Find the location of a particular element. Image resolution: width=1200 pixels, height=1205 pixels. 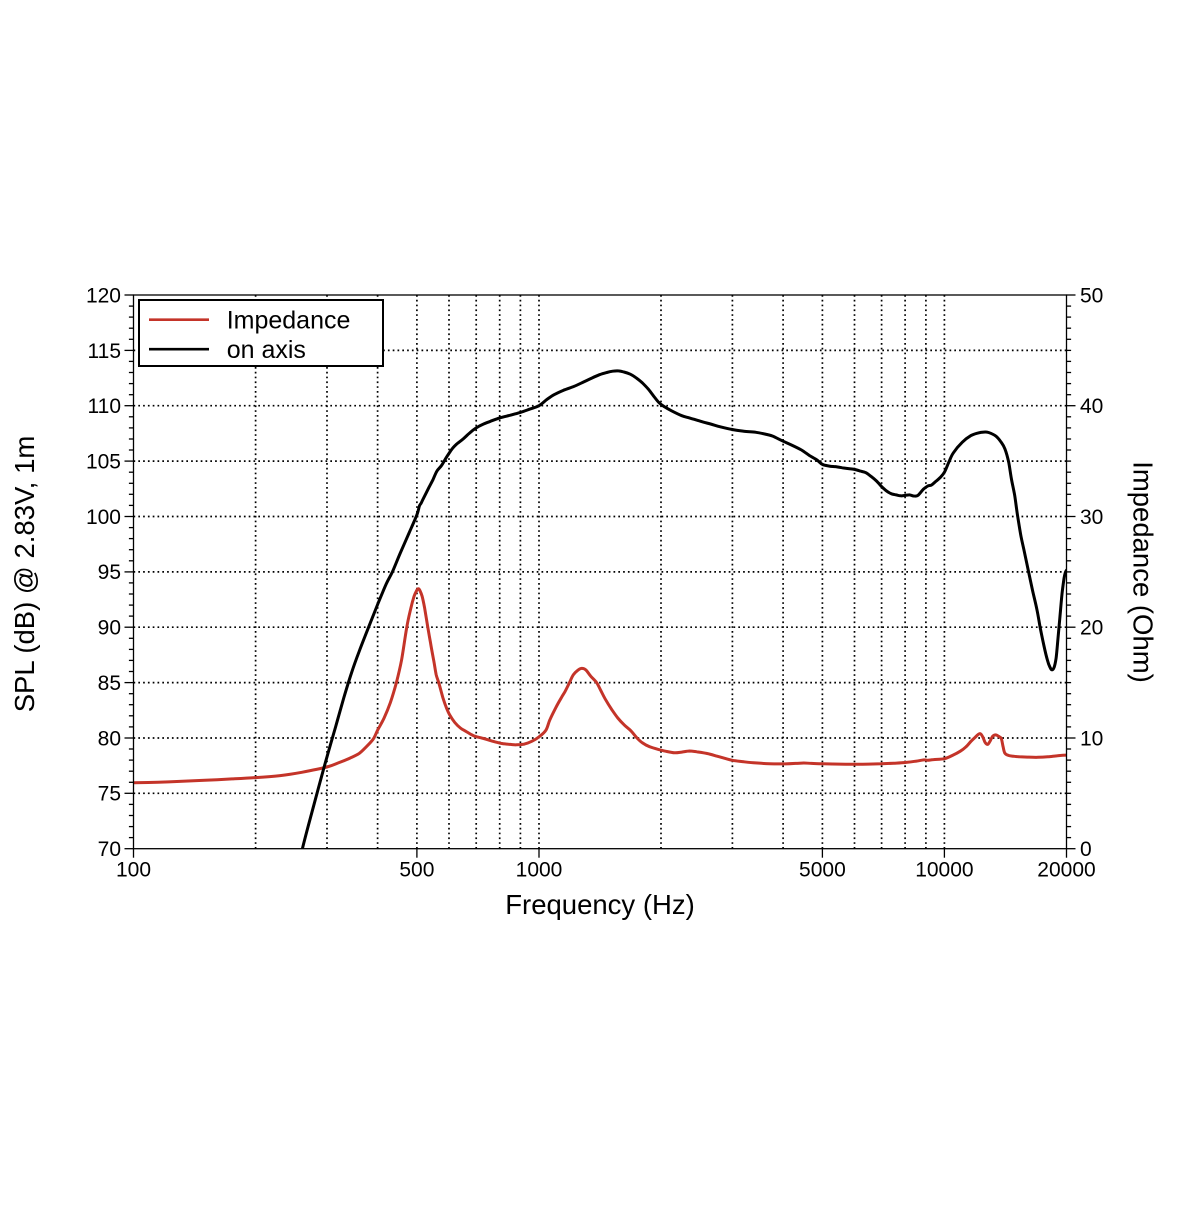

svg-text: 70 is located at coordinates (109, 849).